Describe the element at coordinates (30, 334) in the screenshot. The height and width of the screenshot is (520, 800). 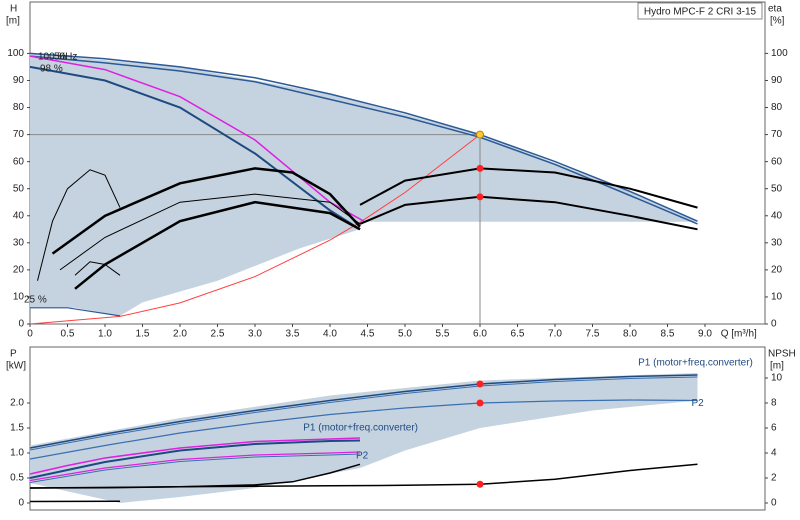
I see `x-tick-label: 0` at that location.